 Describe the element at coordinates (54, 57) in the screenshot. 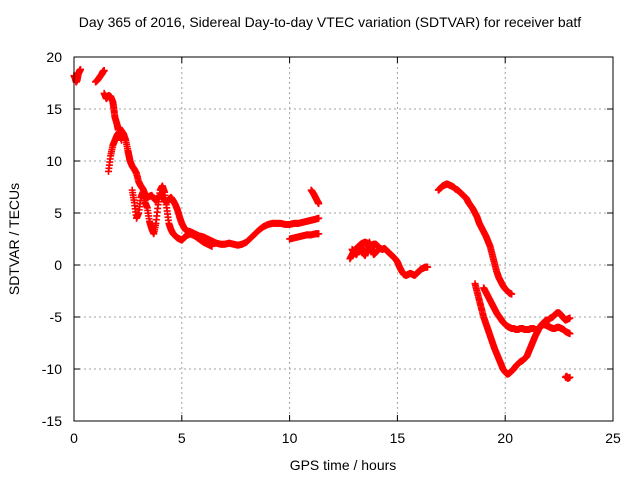

I see `y-tick-label: 20` at that location.